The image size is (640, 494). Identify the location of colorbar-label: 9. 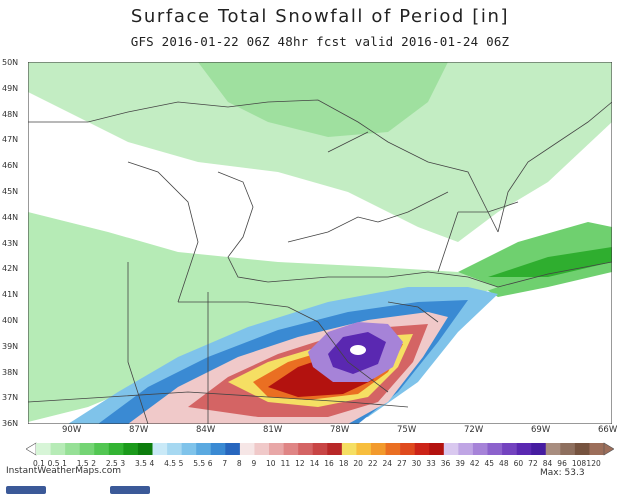
(254, 463).